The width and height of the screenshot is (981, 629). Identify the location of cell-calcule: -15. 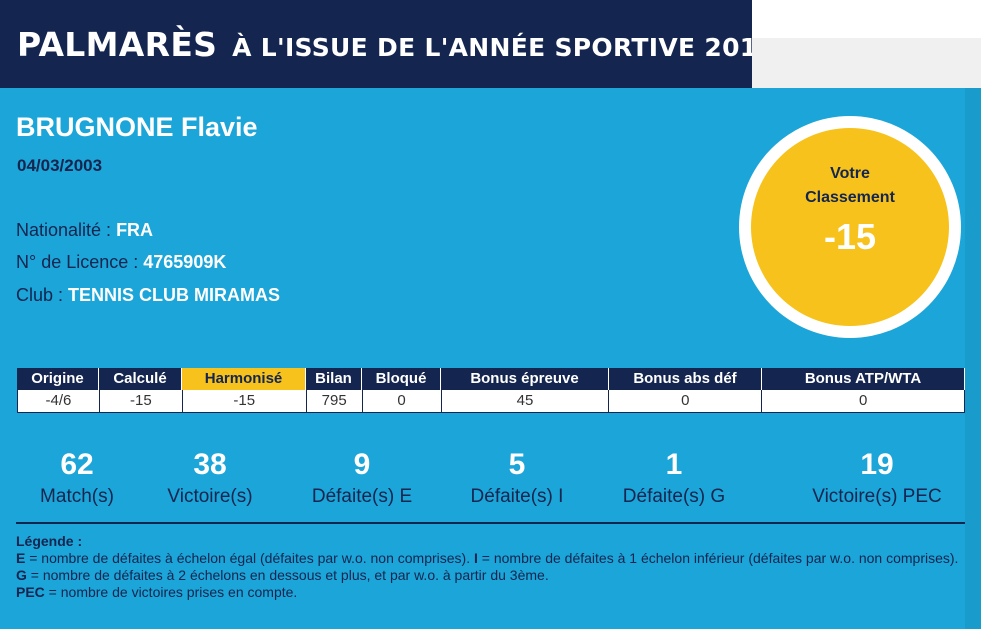
(141, 401).